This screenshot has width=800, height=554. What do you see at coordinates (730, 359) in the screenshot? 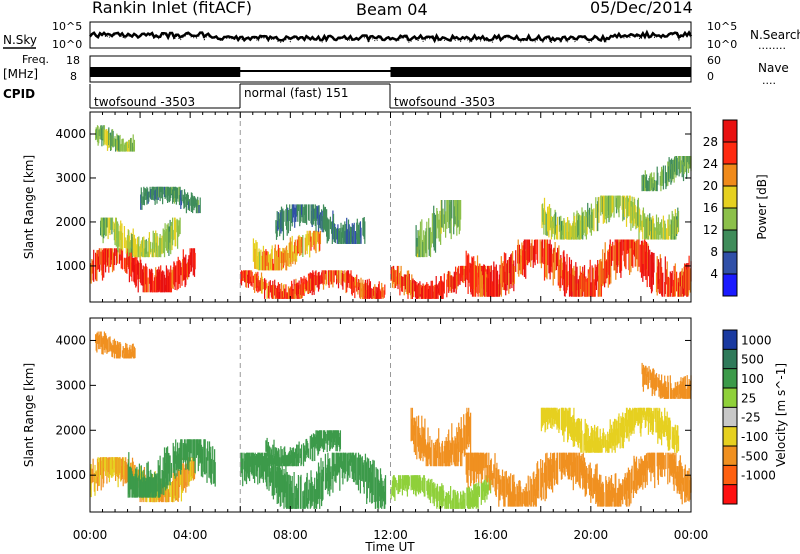
I see `velocity-colorbar-swatch` at bounding box center [730, 359].